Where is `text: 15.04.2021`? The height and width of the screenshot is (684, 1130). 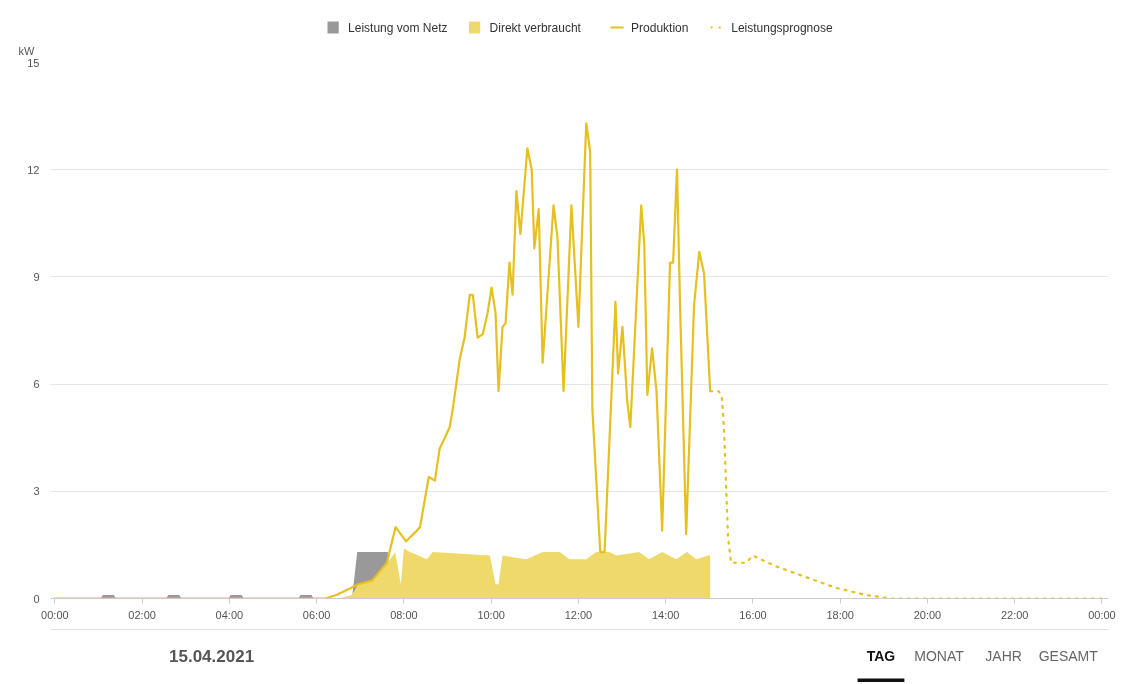
text: 15.04.2021 is located at coordinates (212, 656).